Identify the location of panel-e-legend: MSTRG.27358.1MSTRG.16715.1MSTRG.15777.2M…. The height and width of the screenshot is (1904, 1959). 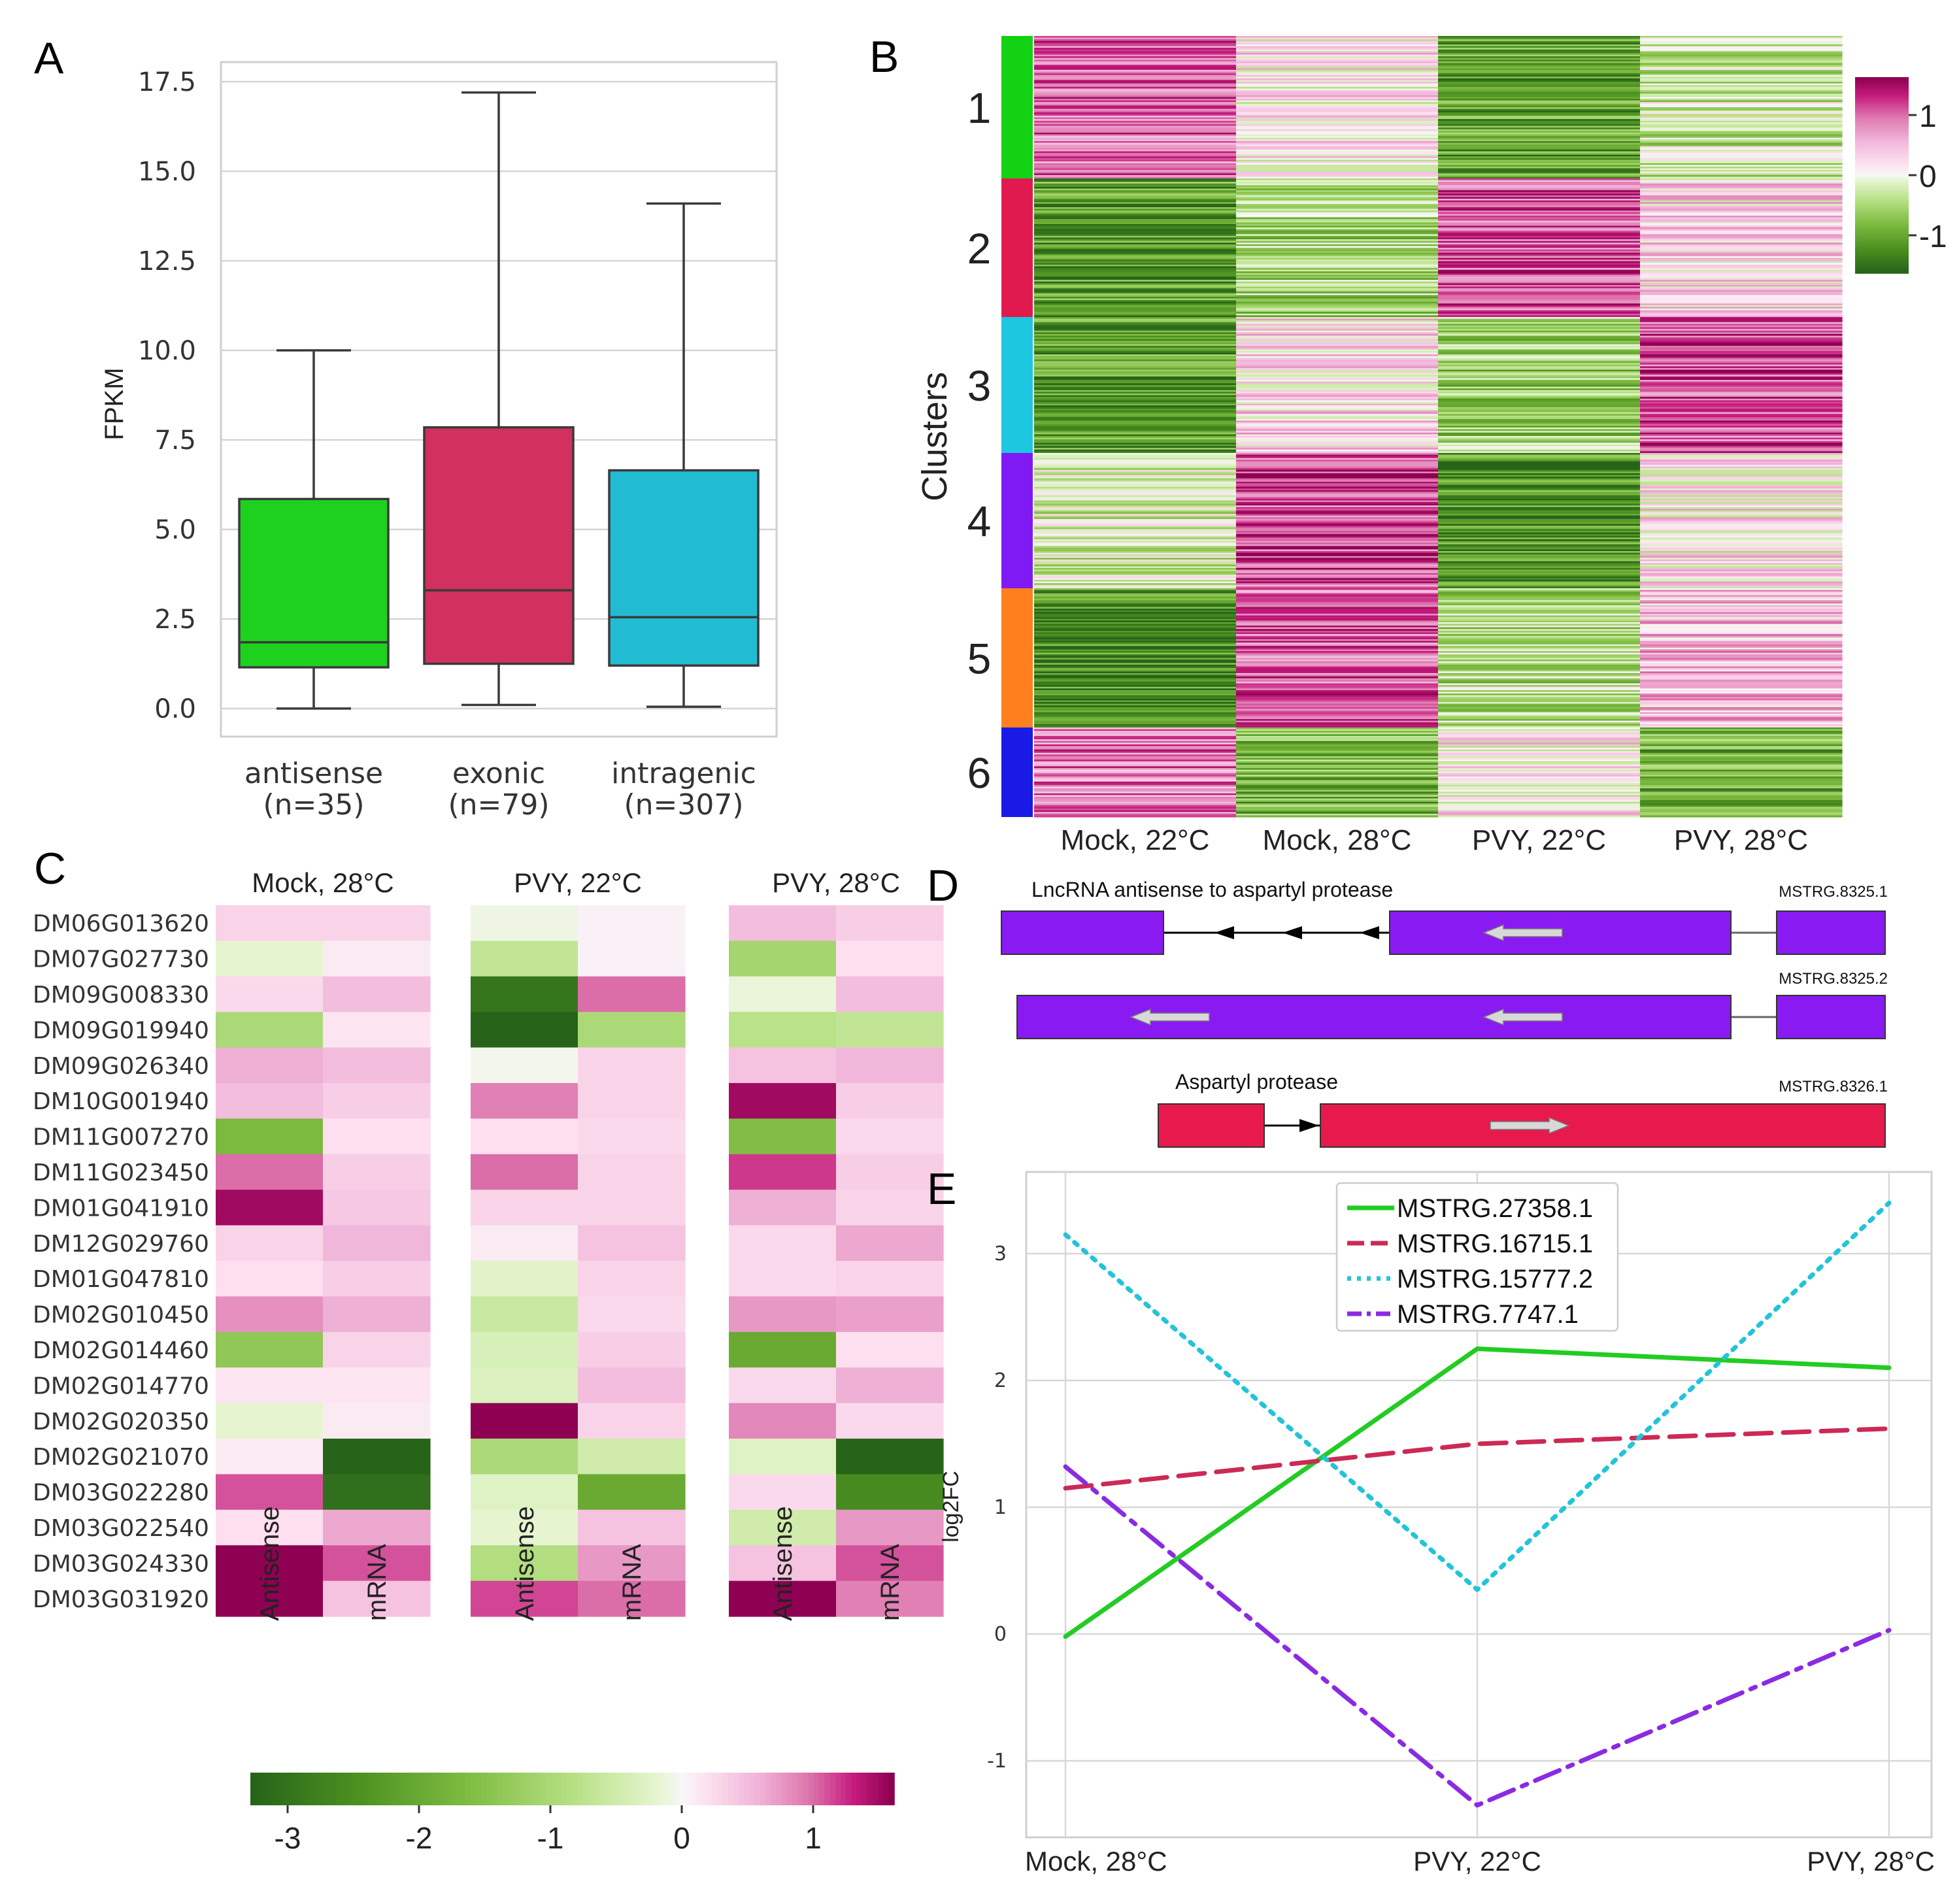
(1477, 1257).